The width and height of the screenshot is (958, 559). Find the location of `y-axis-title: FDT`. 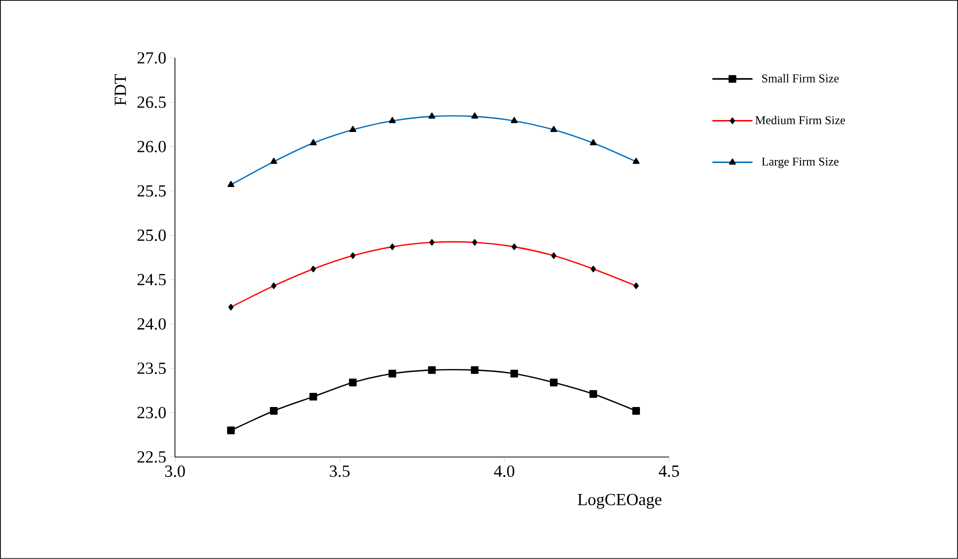

y-axis-title: FDT is located at coordinates (120, 90).